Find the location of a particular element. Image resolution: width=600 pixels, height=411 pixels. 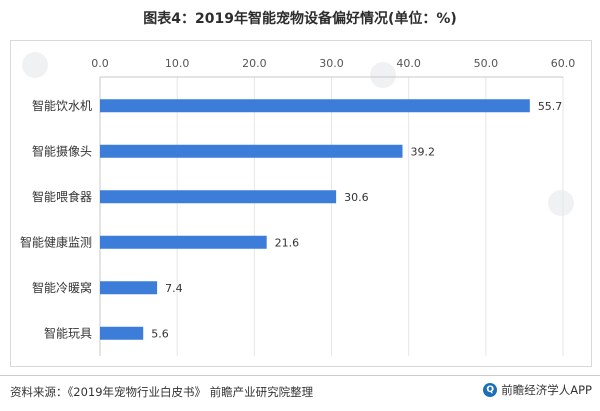

chart-title: 图表4：2019年智能宠物设备偏好情况(单位：%) is located at coordinates (300, 19).